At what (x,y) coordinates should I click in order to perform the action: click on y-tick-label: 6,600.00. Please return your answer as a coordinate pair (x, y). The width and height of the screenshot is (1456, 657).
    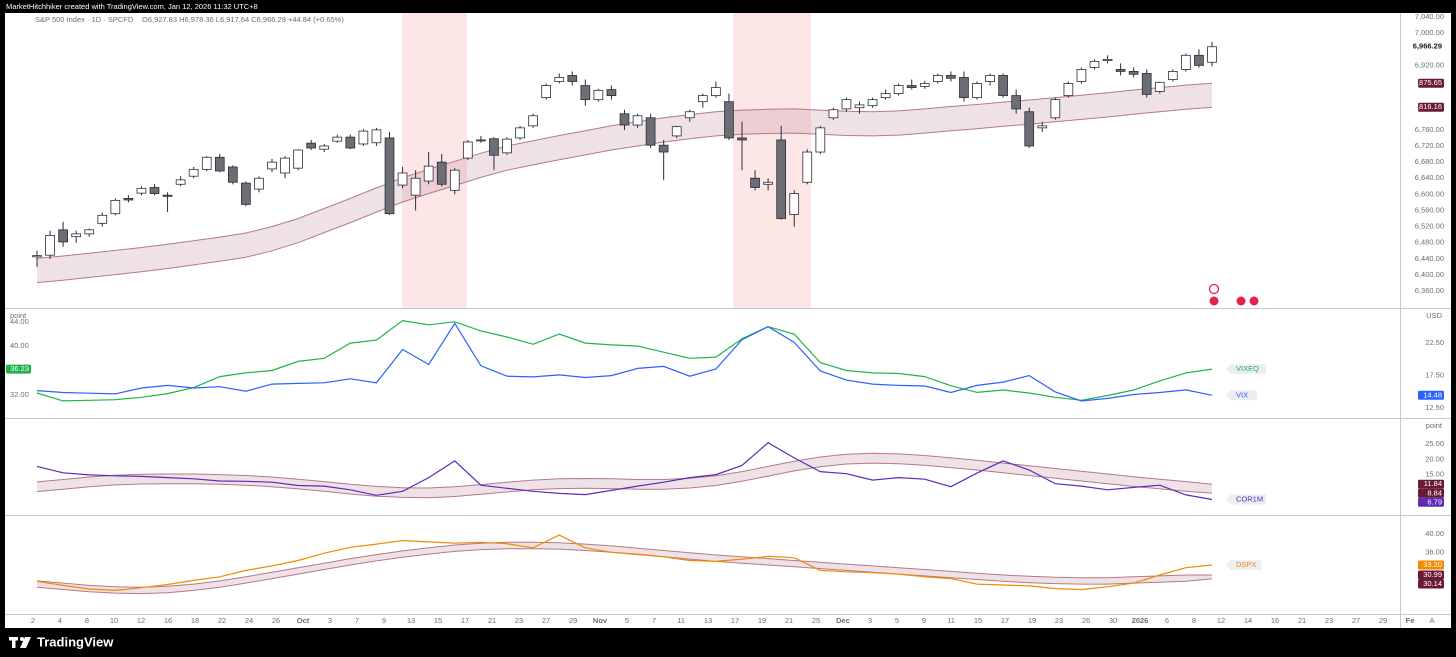
    Looking at the image, I should click on (1429, 193).